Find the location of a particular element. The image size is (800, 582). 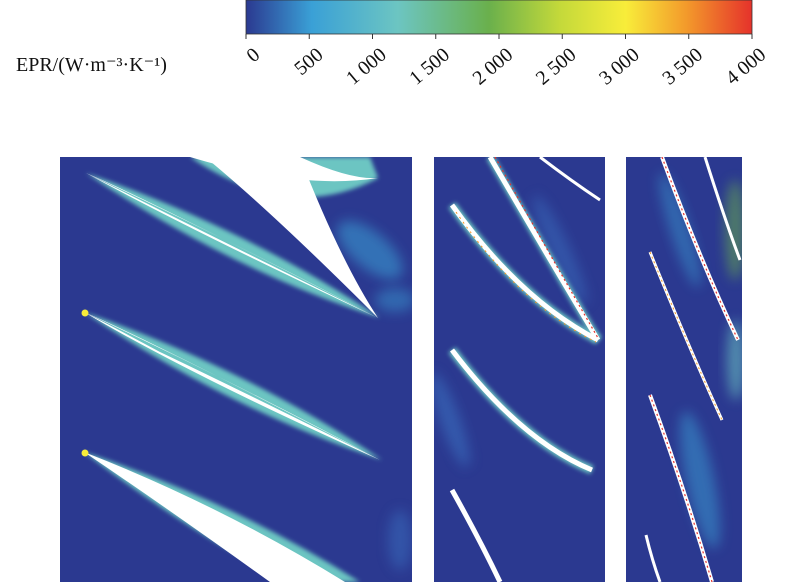

colorbar-tick-label: 3 500 is located at coordinates (682, 67).